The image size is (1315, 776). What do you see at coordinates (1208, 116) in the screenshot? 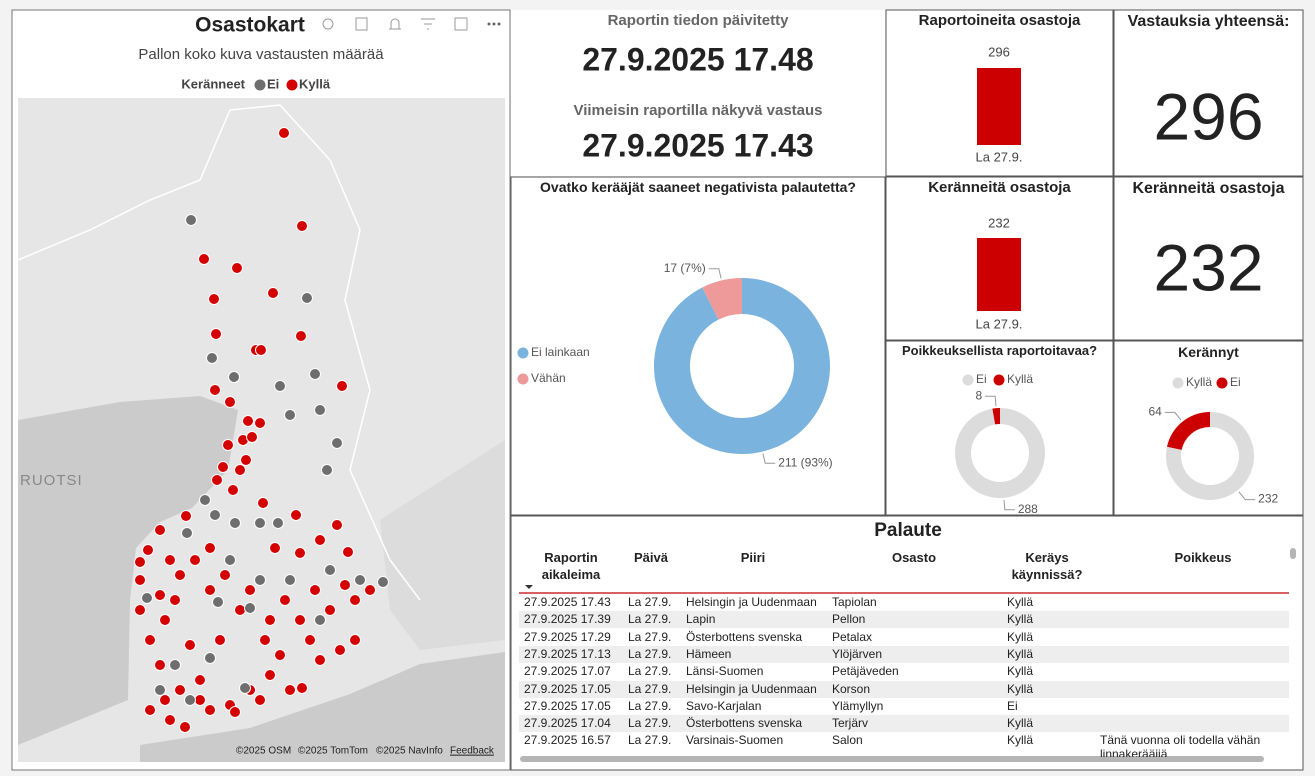
I see `card-value: 296` at bounding box center [1208, 116].